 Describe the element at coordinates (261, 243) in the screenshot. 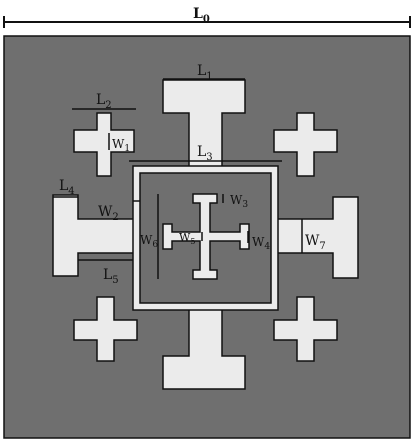

I see `label-w4: W4` at that location.